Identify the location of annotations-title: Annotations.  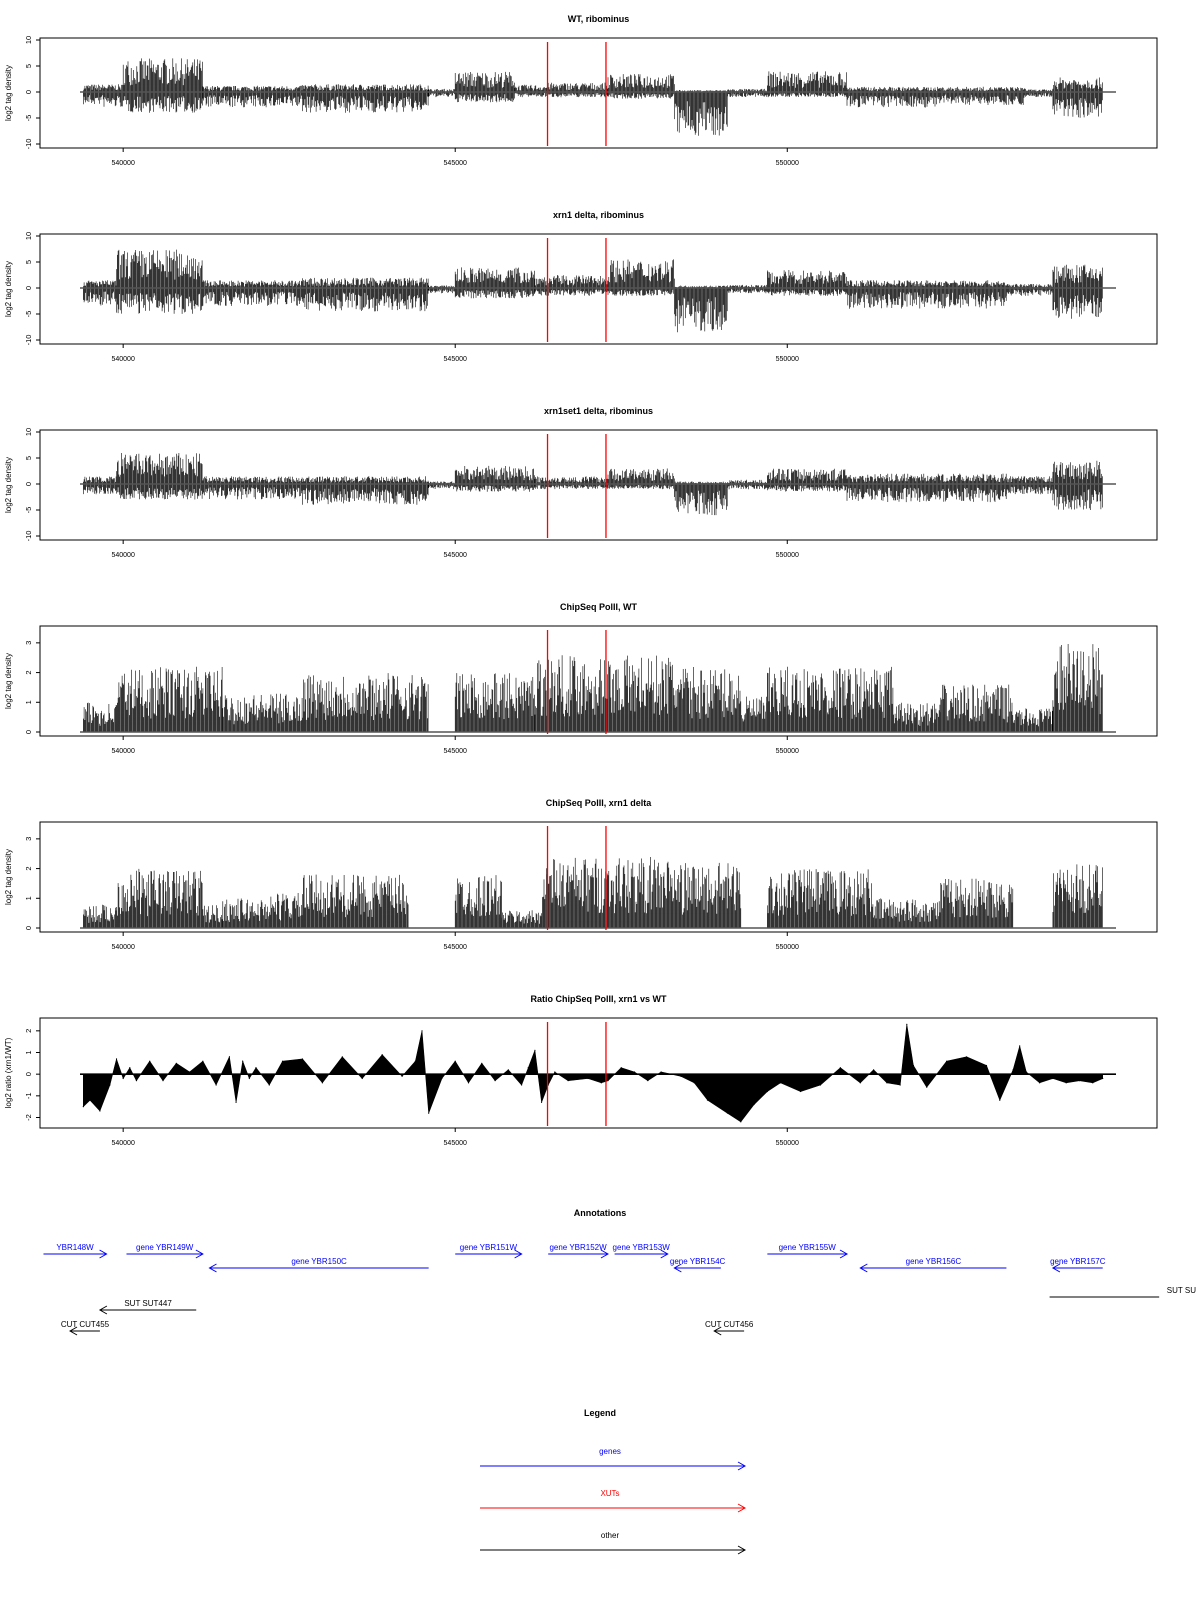
(600, 1213).